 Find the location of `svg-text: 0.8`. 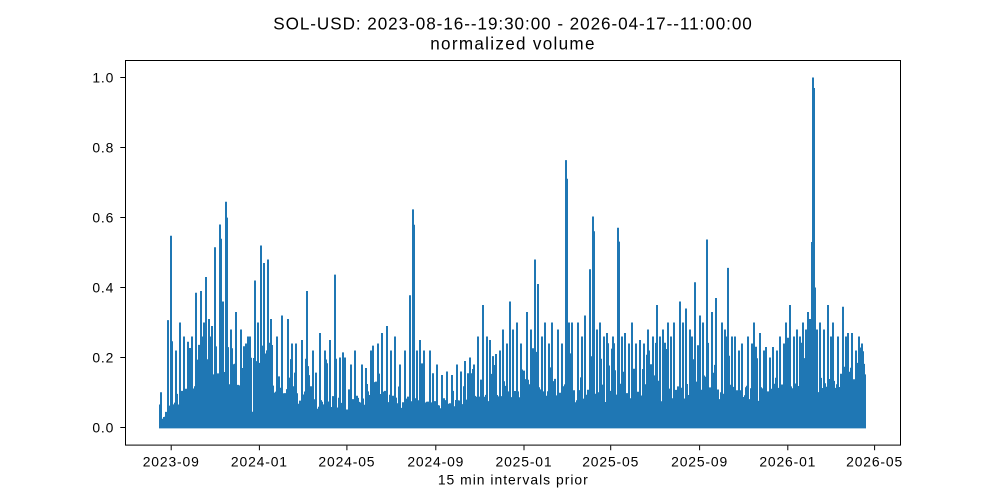

svg-text: 0.8 is located at coordinates (103, 148).